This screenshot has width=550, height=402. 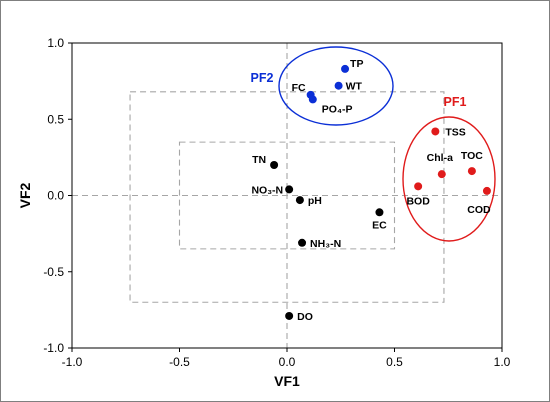 I want to click on point-label-wt: WT, so click(x=354, y=87).